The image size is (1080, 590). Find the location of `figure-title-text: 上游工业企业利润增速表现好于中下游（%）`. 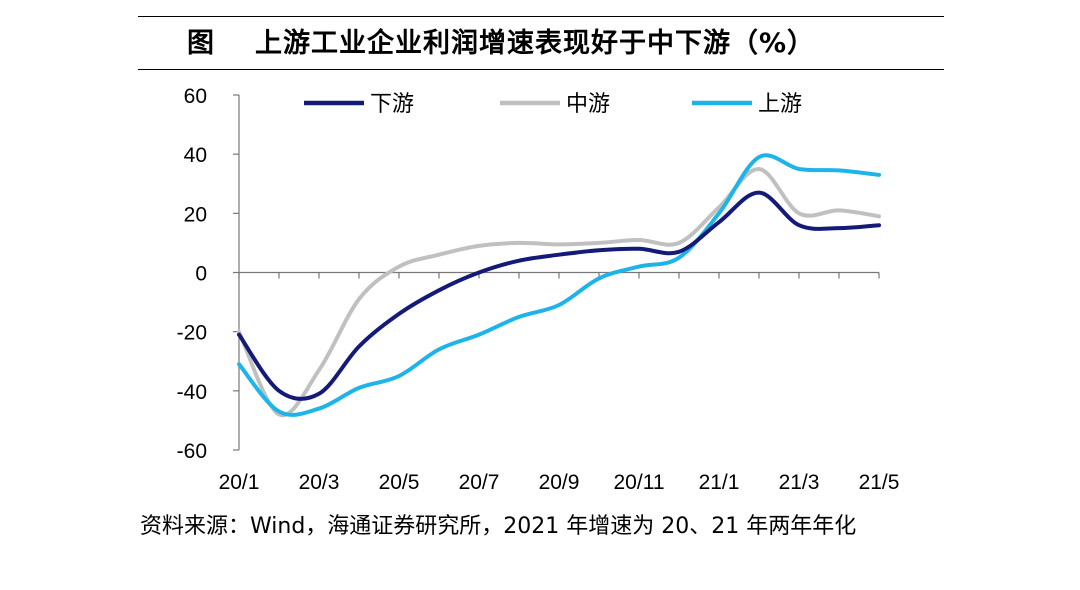

figure-title-text: 上游工业企业利润增速表现好于中下游（%） is located at coordinates (535, 43).